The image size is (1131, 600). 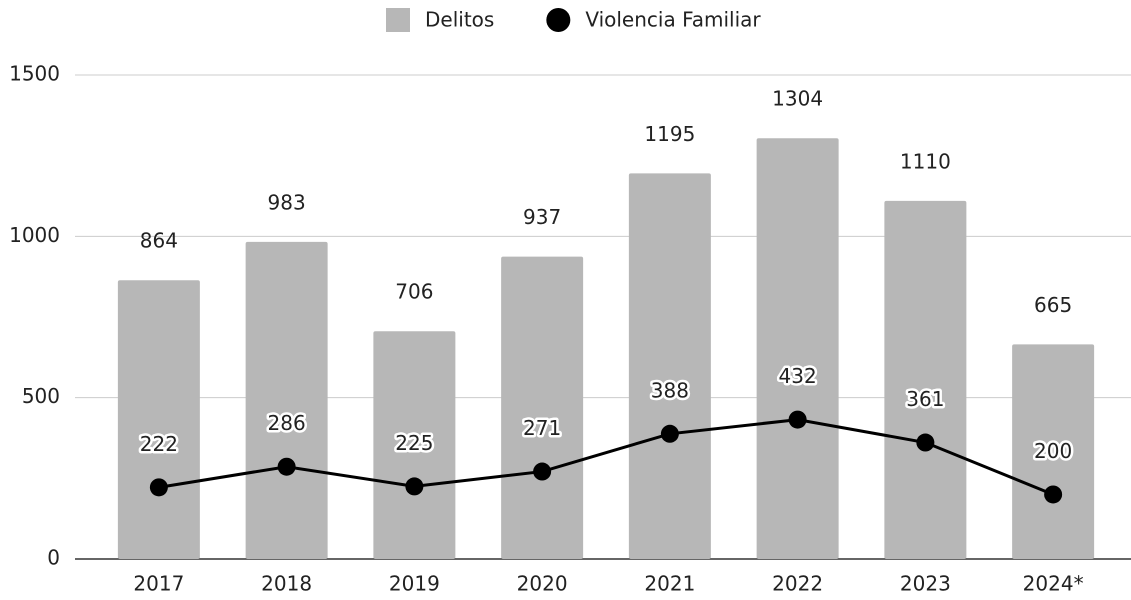 What do you see at coordinates (287, 423) in the screenshot?
I see `line-value-label: 286` at bounding box center [287, 423].